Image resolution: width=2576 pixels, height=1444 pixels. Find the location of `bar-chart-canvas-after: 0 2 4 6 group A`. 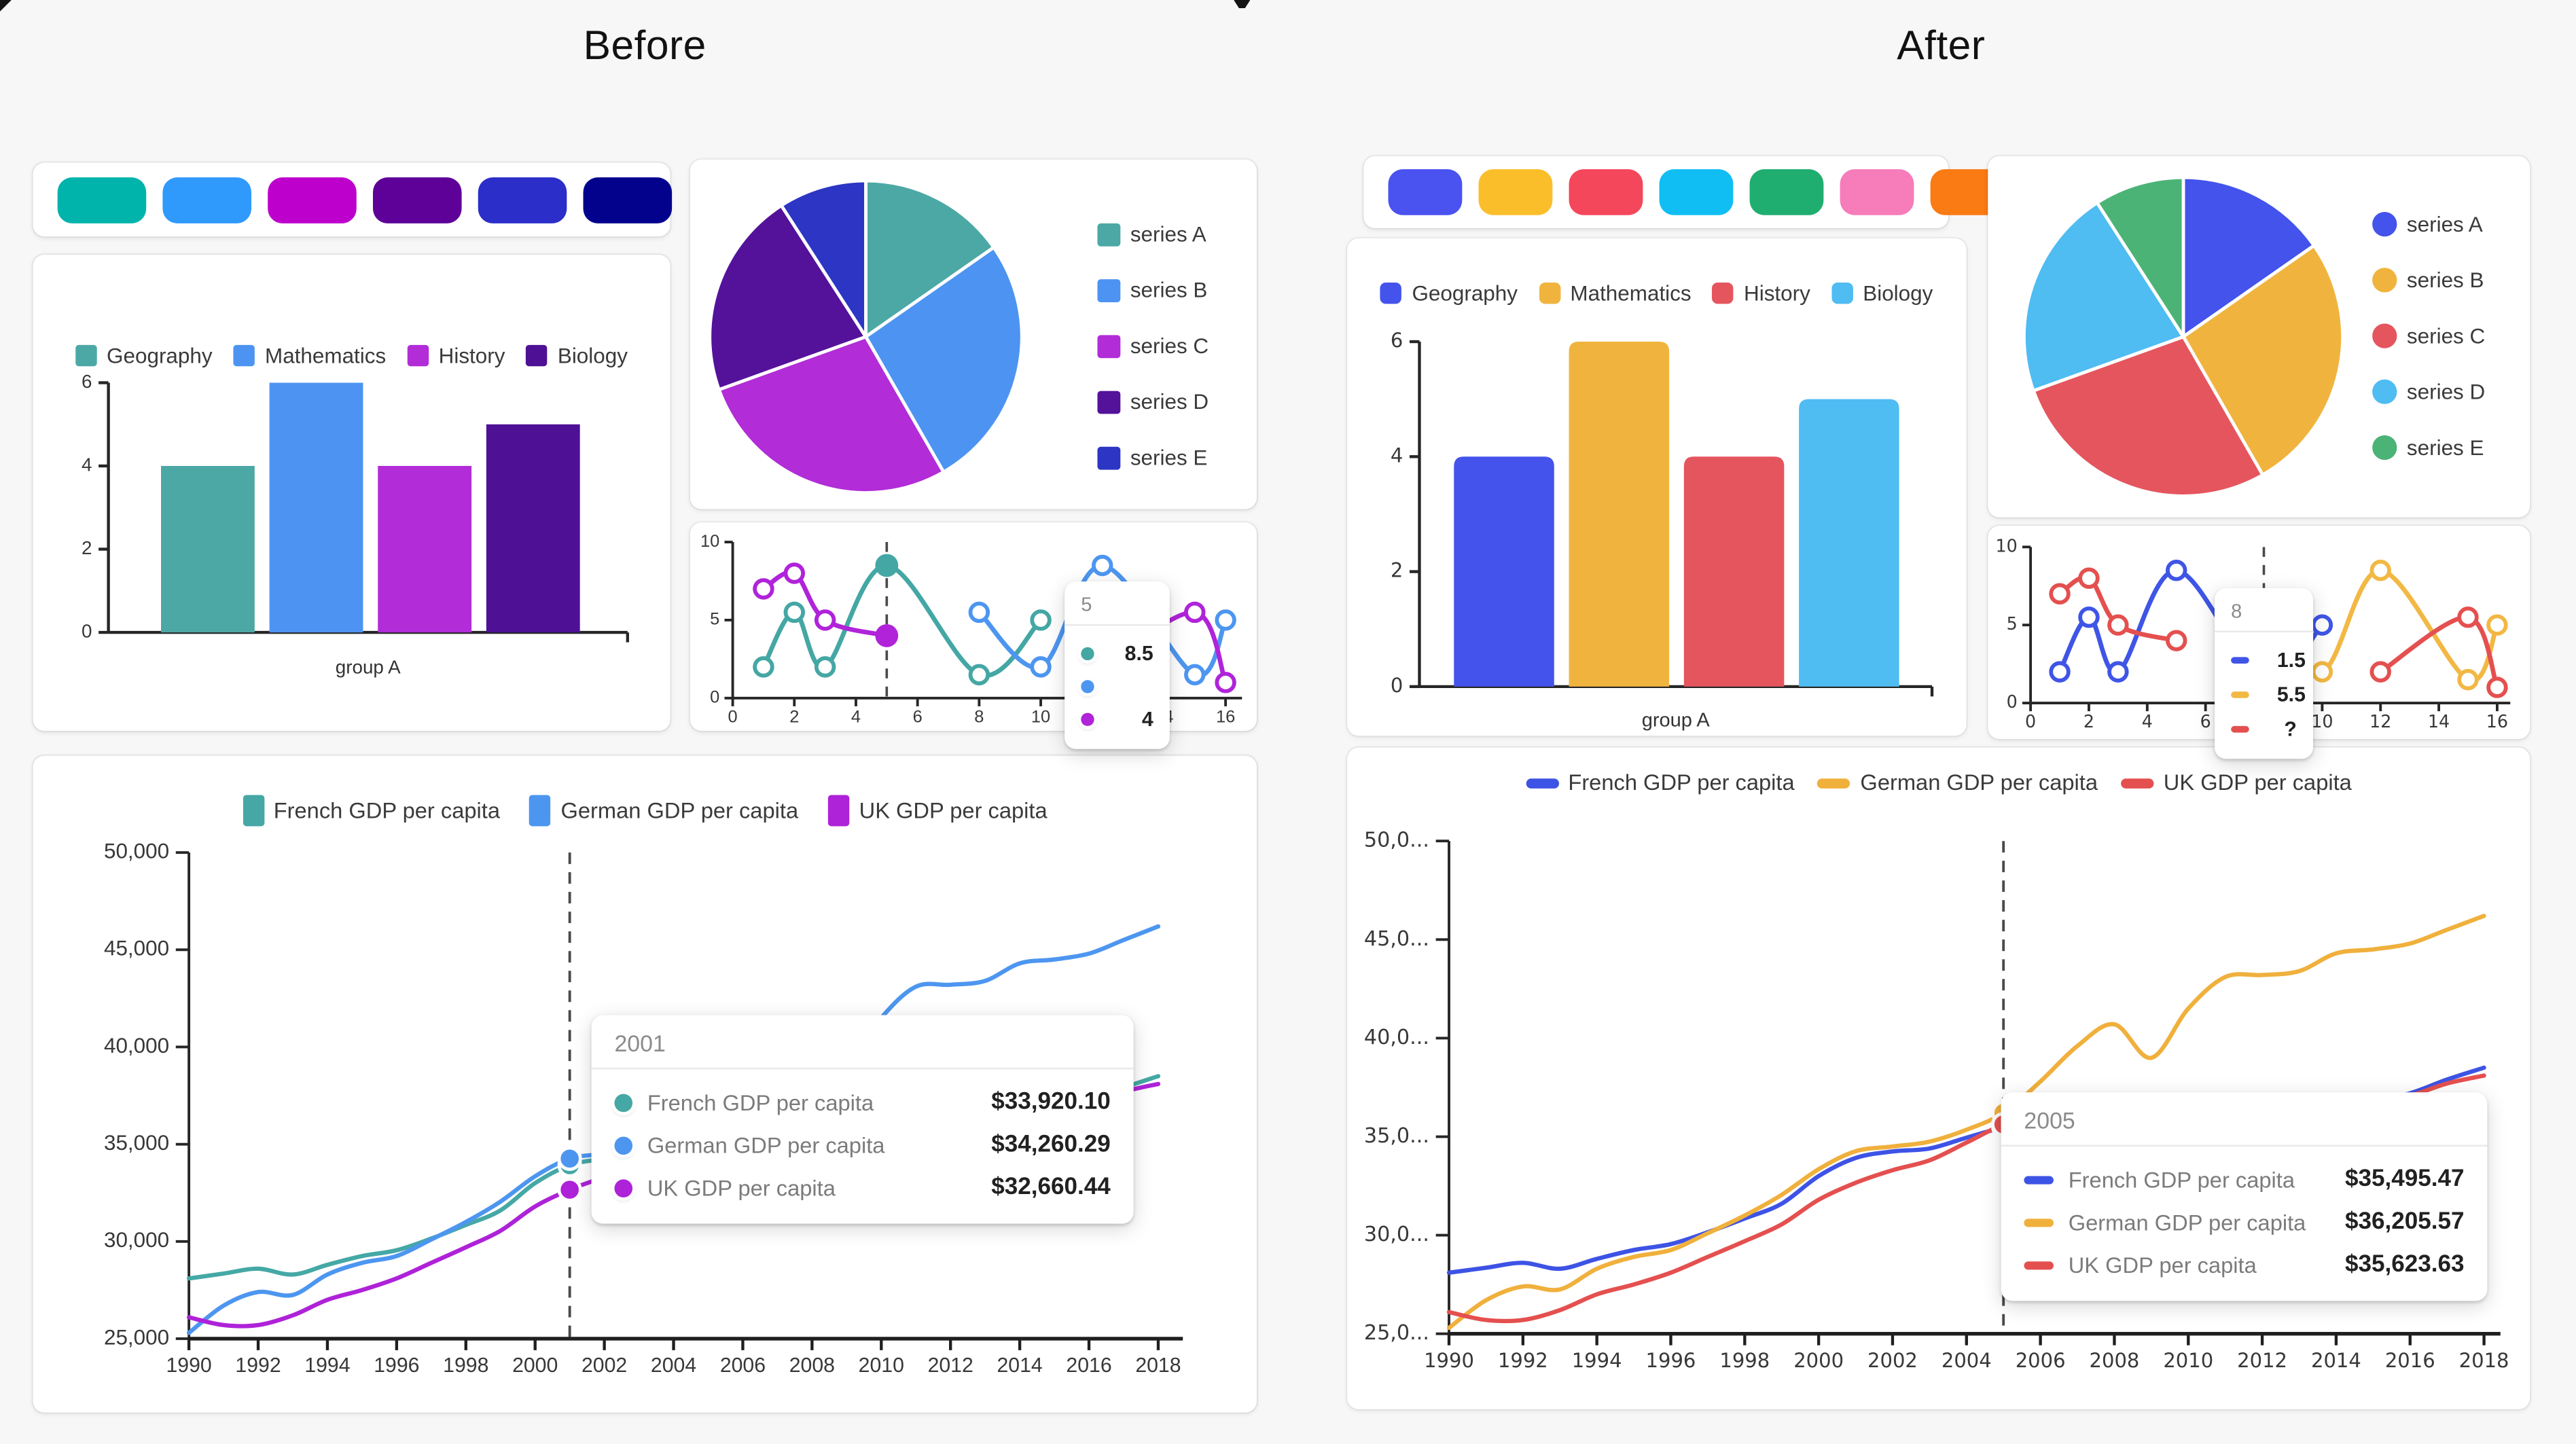

bar-chart-canvas-after: 0 2 4 6 group A is located at coordinates (1657, 487).